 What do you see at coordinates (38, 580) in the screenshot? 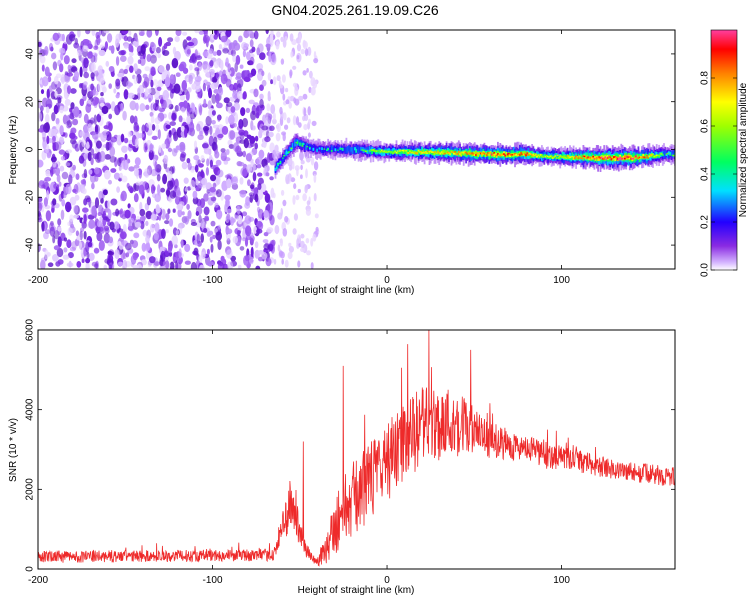
I see `snr-x-tick-label: -200` at bounding box center [38, 580].